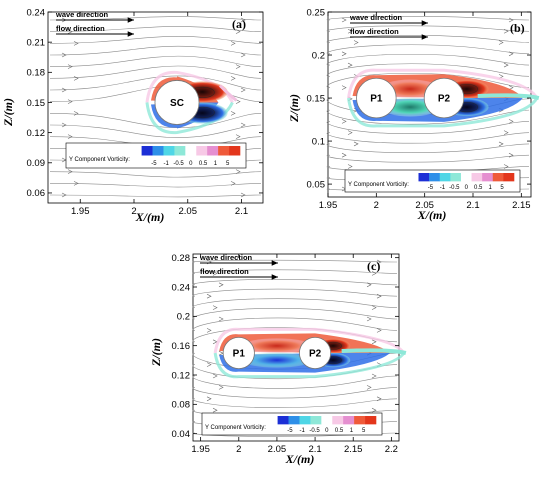 The height and width of the screenshot is (478, 550). I want to click on y-tick-label: 0.04, so click(181, 434).